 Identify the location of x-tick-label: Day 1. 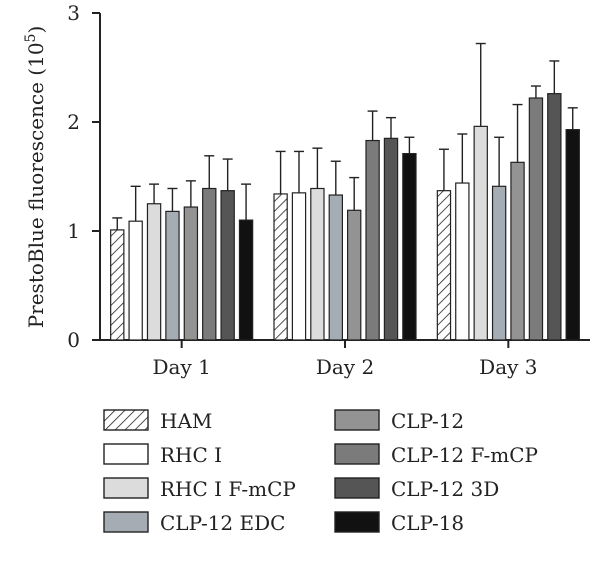
(181, 367).